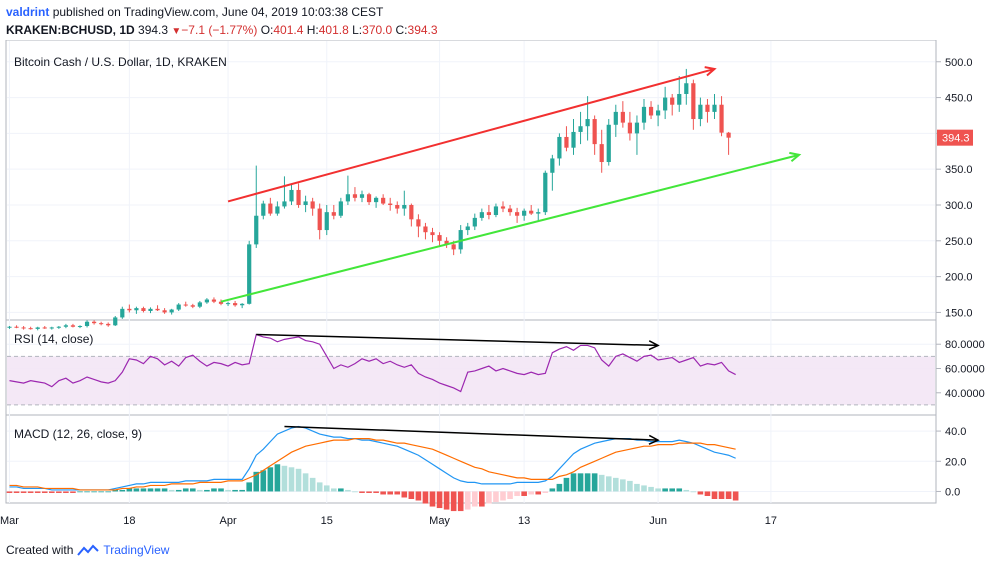 This screenshot has width=999, height=569. I want to click on x-tick-label: Apr, so click(227, 521).